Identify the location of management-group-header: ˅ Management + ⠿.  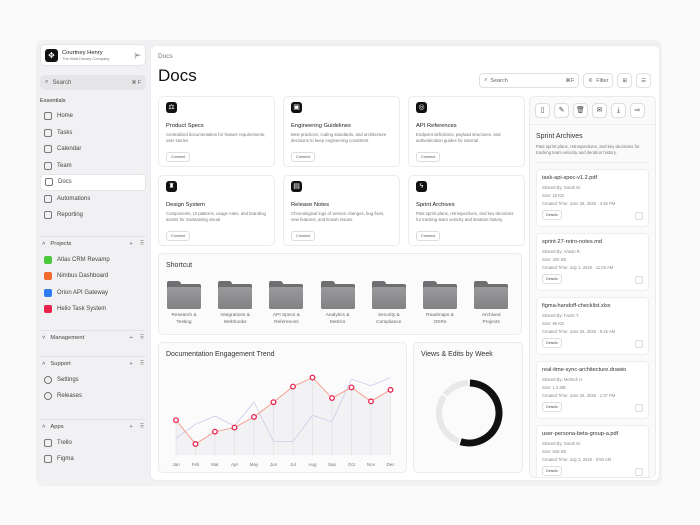
(93, 337).